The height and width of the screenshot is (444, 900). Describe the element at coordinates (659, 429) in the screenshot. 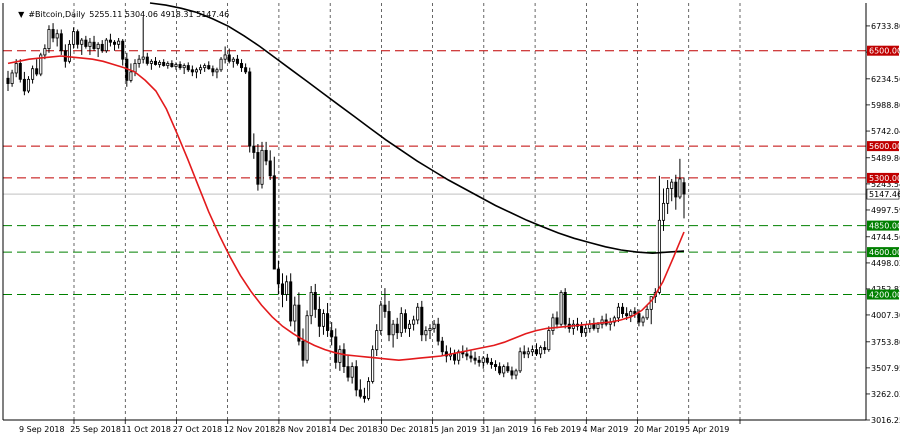

I see `x-tick-label: 20 Mar 2019` at that location.